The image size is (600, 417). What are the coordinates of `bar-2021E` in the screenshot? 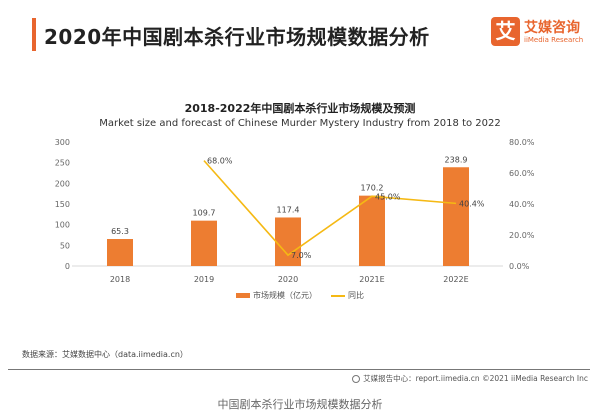 It's located at (372, 230).